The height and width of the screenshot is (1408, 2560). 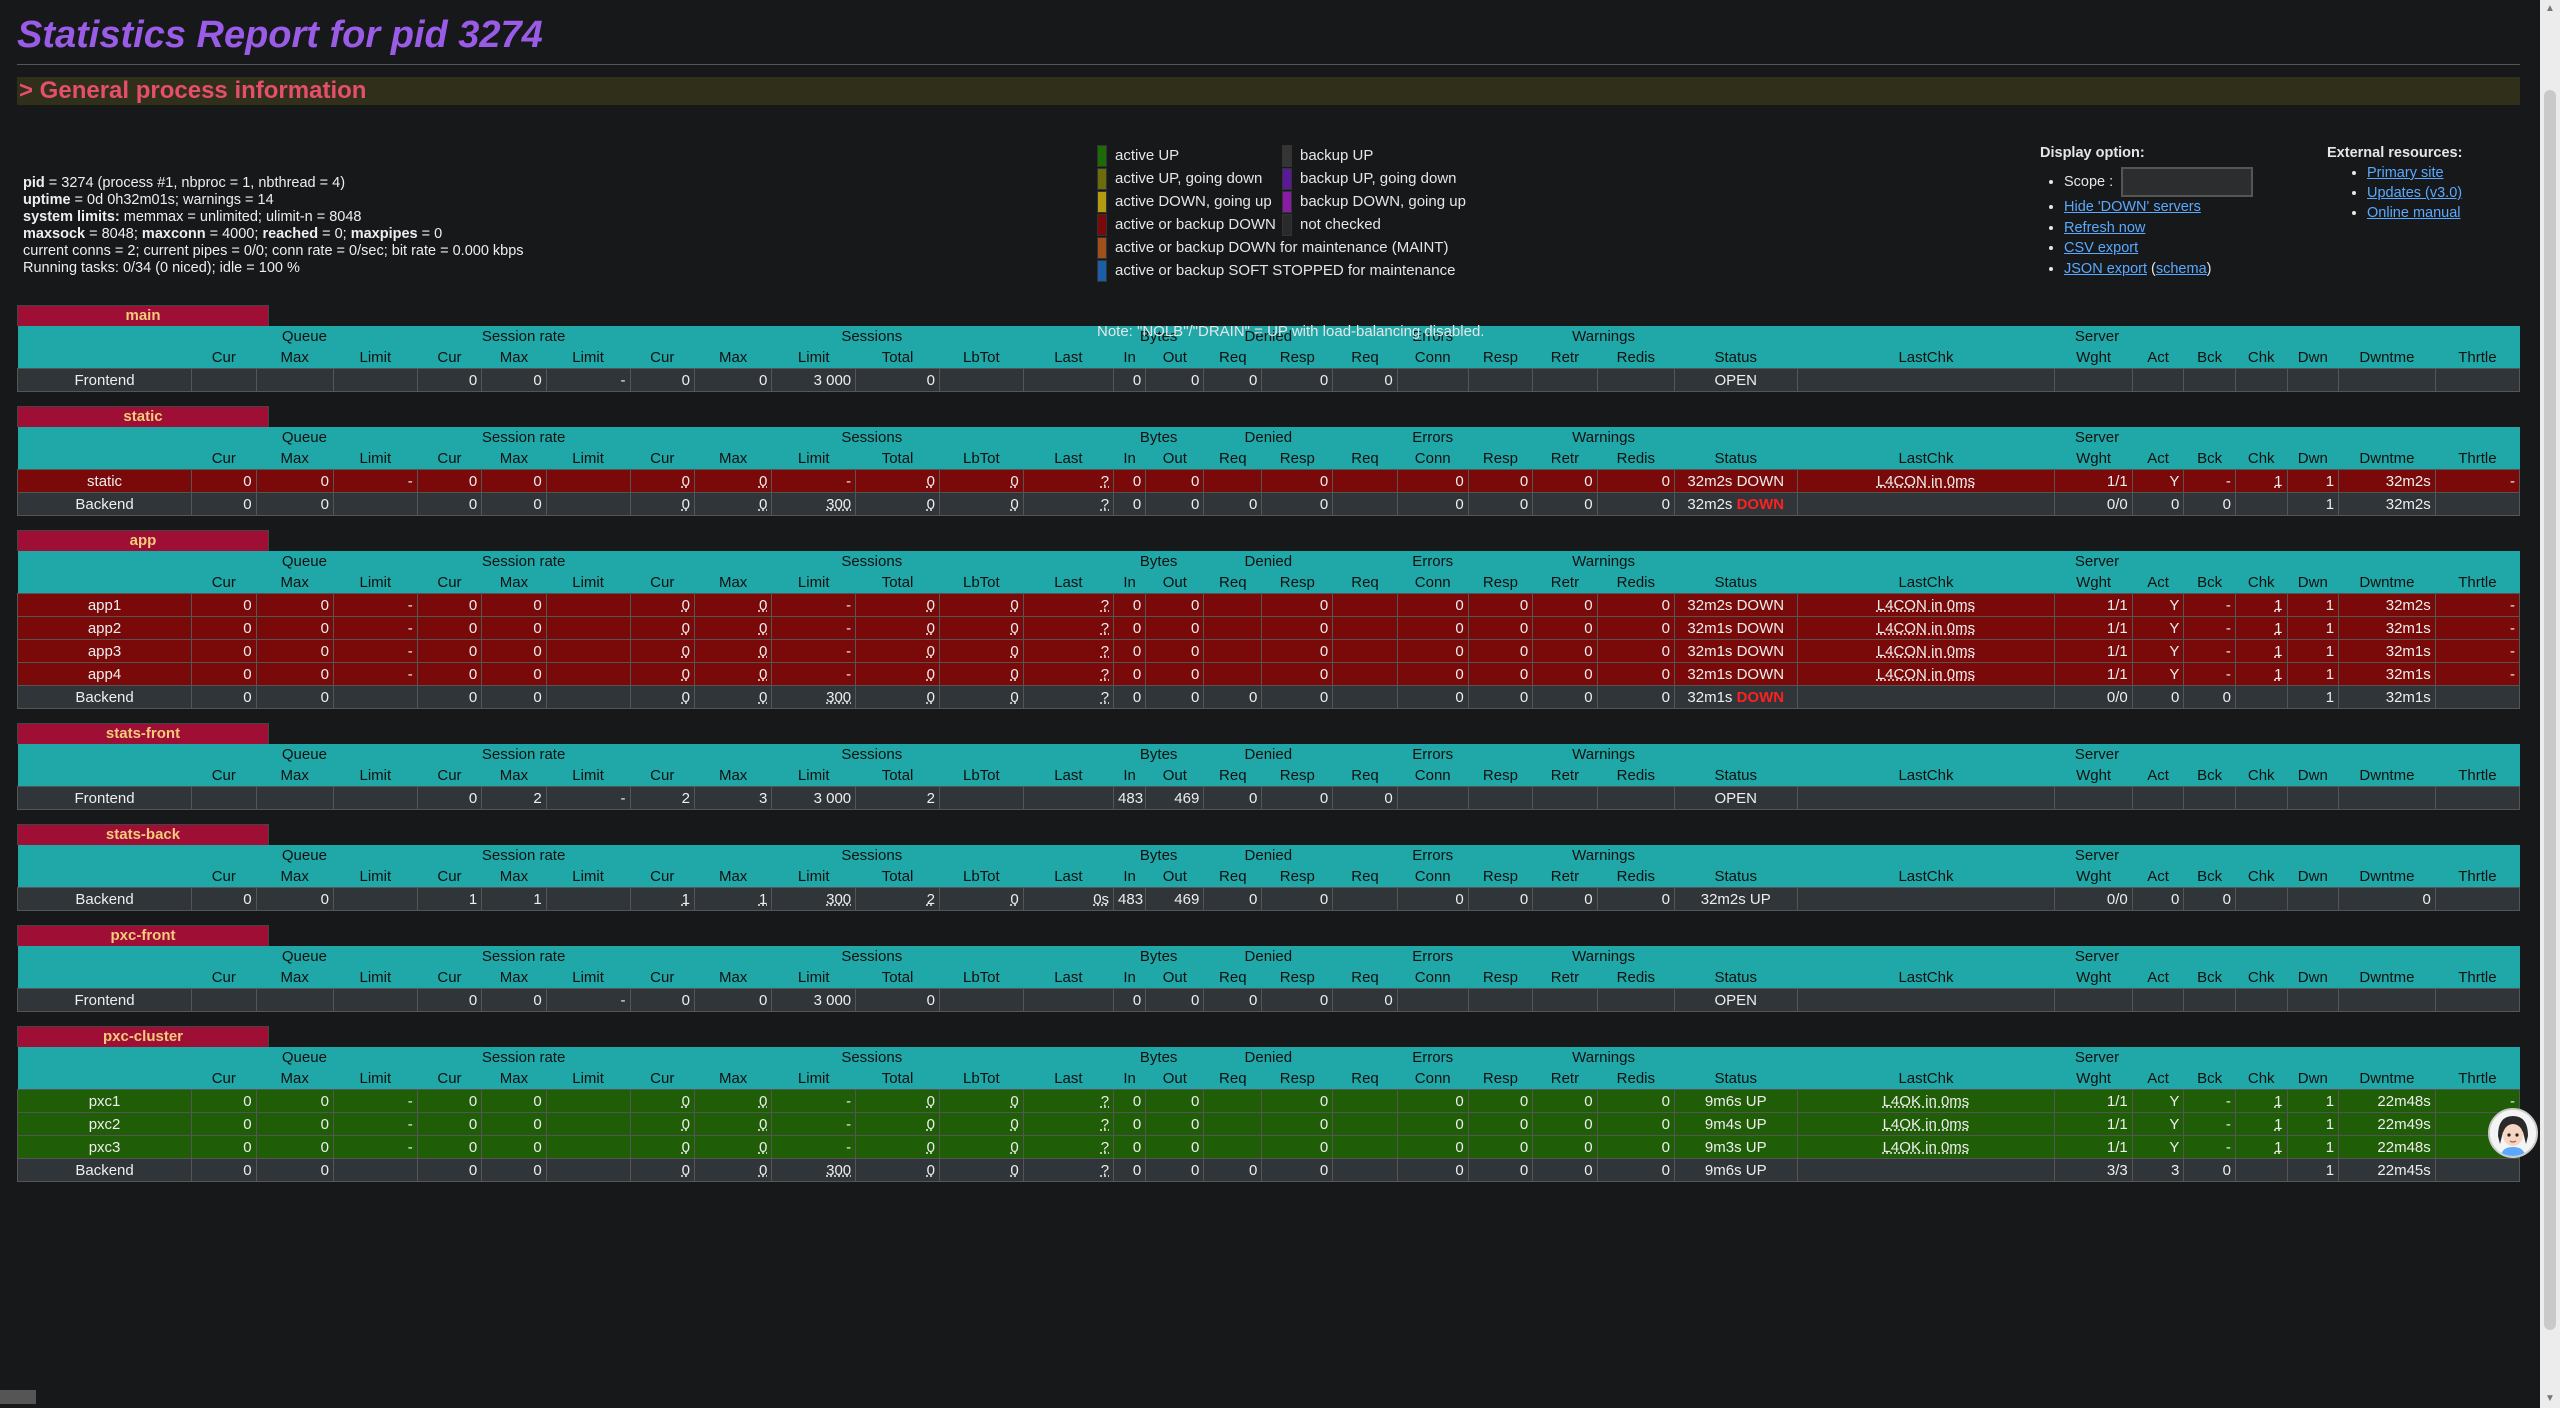 I want to click on primary-site-link: Primary site, so click(x=2405, y=173).